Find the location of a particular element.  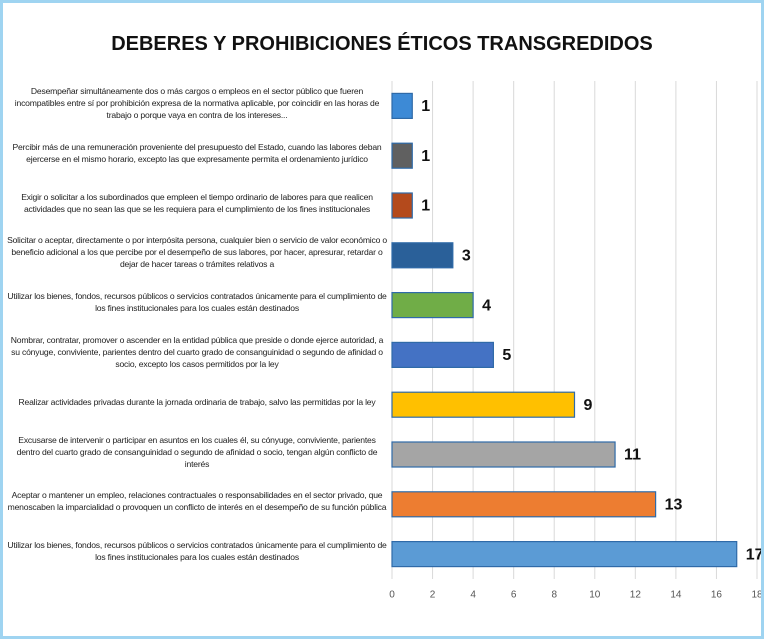

x-tick-label: 2 is located at coordinates (433, 595).